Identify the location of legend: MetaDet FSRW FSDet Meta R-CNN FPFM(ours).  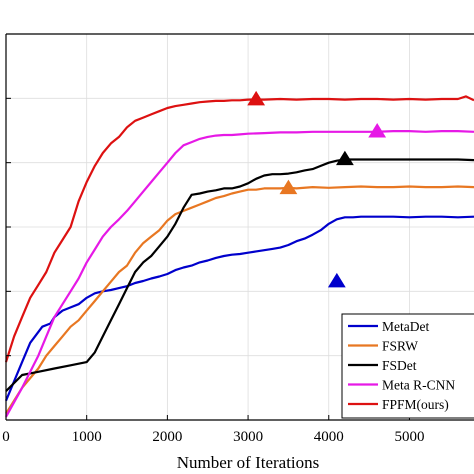
(407, 366).